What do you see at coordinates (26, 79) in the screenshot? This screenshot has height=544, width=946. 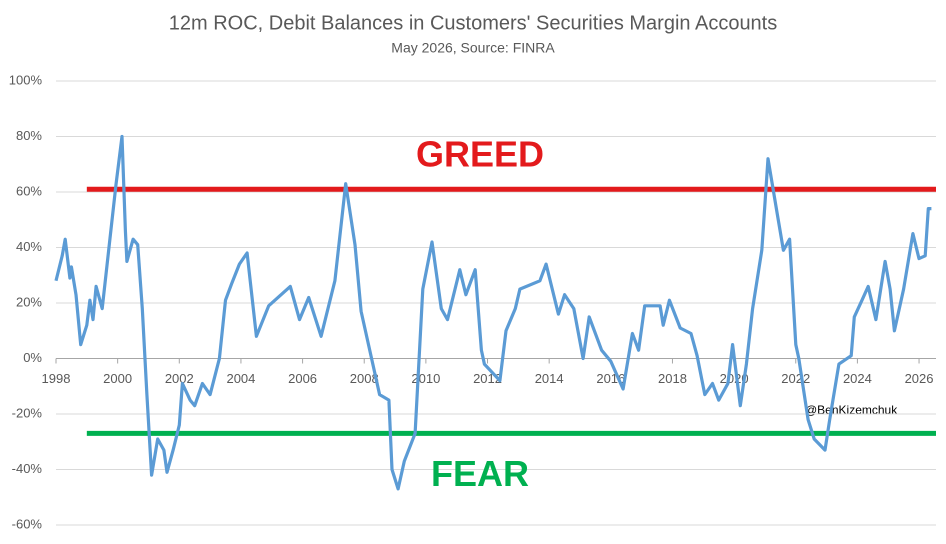 I see `y-tick-label: 100%` at bounding box center [26, 79].